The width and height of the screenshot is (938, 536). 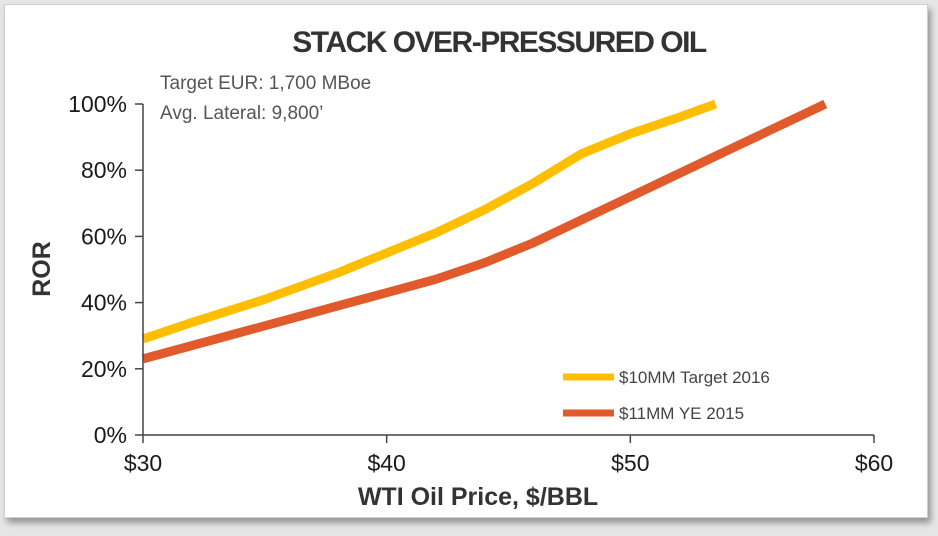 What do you see at coordinates (104, 369) in the screenshot?
I see `y-tick-label: 20%` at bounding box center [104, 369].